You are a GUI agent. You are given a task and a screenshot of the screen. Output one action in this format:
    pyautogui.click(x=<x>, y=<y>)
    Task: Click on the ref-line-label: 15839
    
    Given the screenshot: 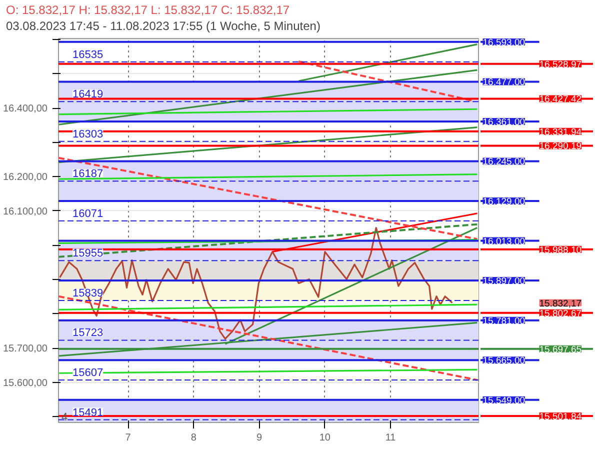 What is the action you would take?
    pyautogui.click(x=88, y=293)
    